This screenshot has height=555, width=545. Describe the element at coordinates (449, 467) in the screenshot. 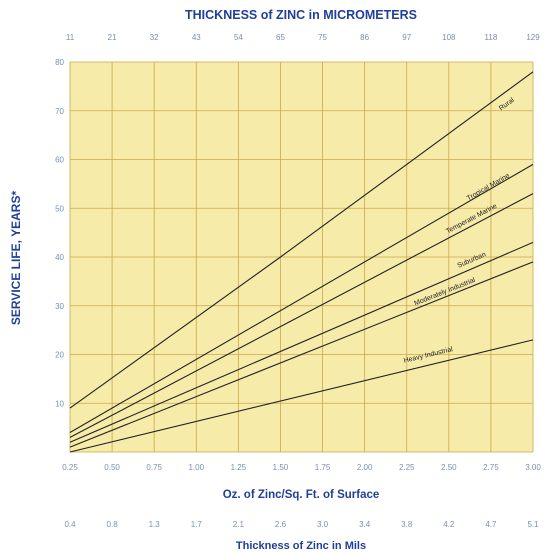

I see `x-ticks-label: 2.50` at that location.